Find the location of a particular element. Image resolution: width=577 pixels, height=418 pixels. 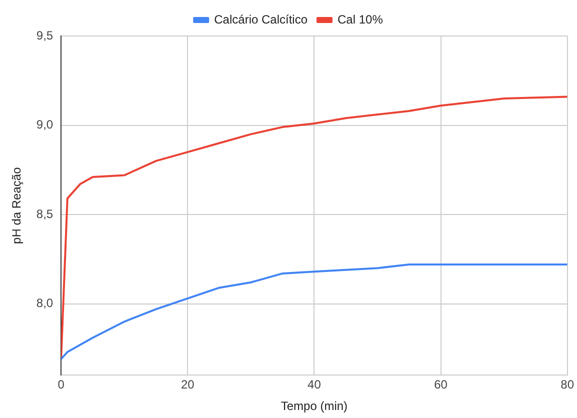

y-tick-label: 9,0 is located at coordinates (45, 125).